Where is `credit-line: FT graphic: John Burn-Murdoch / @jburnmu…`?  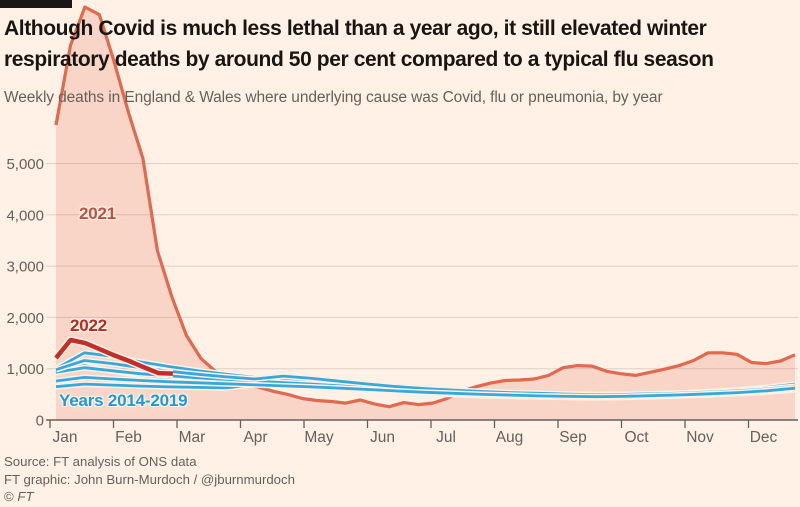
credit-line: FT graphic: John Burn-Murdoch / @jburnmu… is located at coordinates (149, 479).